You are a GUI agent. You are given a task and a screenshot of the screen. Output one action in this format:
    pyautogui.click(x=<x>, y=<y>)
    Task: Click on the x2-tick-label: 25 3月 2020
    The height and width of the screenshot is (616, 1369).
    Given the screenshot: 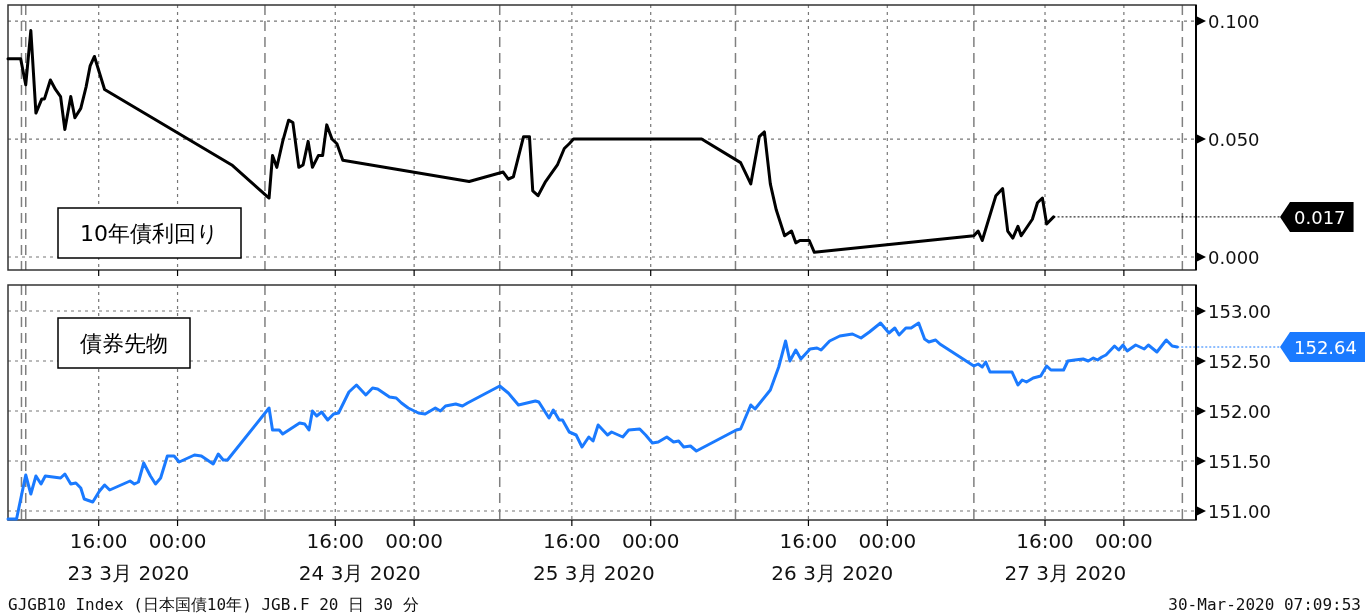 What is the action you would take?
    pyautogui.click(x=593, y=573)
    